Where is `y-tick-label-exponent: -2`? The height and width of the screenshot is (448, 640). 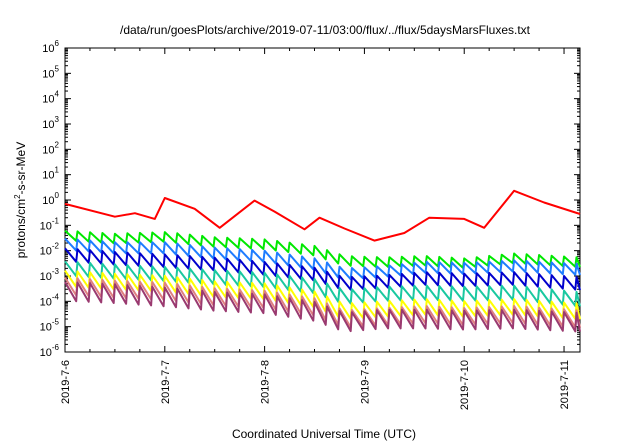
y-tick-label-exponent: -2 is located at coordinates (56, 246).